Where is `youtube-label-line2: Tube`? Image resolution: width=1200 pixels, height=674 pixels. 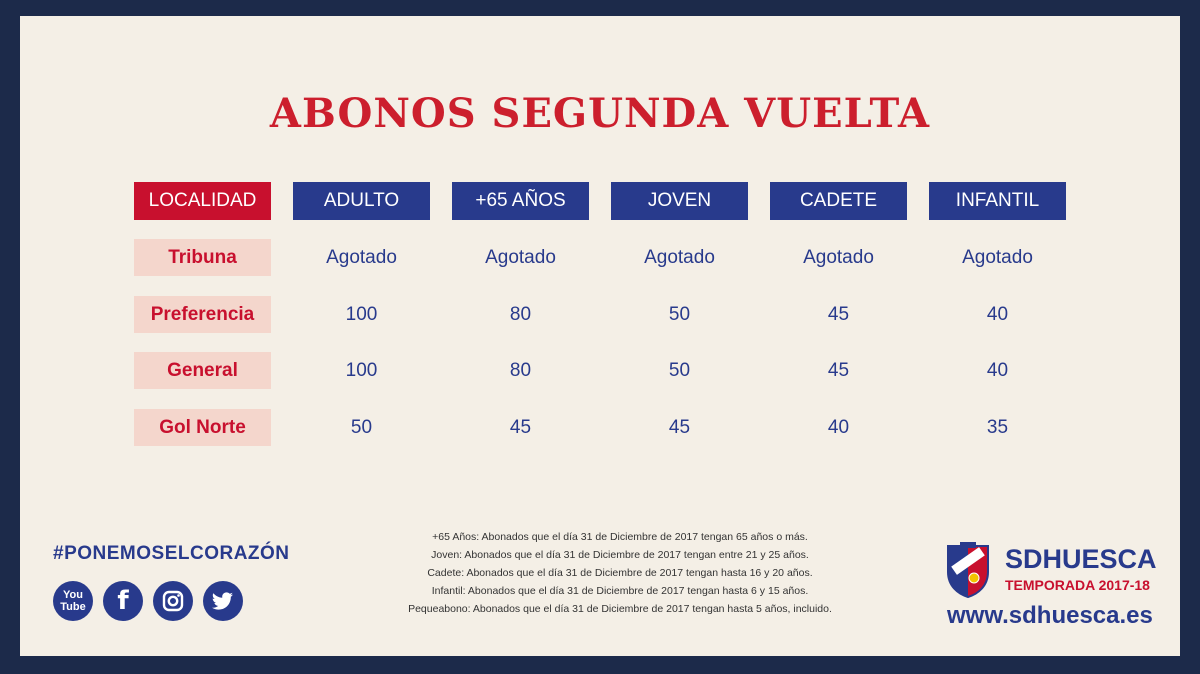 youtube-label-line2: Tube is located at coordinates (73, 607).